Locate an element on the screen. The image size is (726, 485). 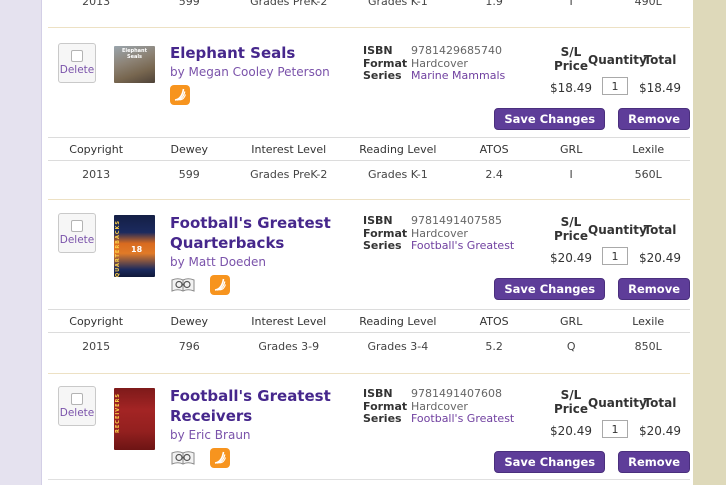
page-left-margin is located at coordinates (21, 242).